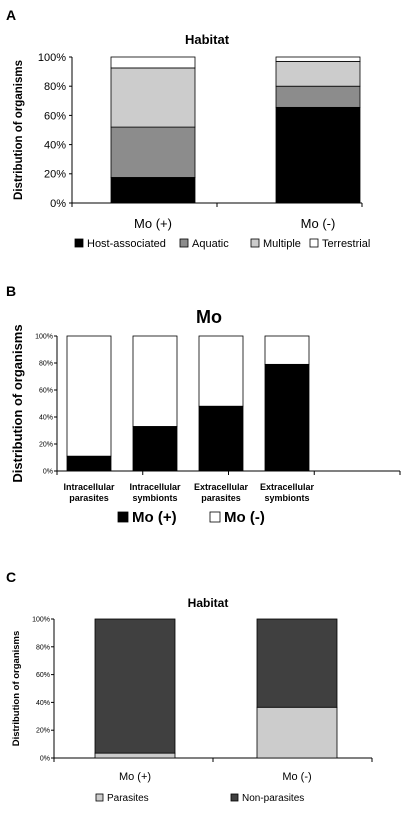  Describe the element at coordinates (46, 390) in the screenshot. I see `panel-b-y-tick-label: 60%` at that location.